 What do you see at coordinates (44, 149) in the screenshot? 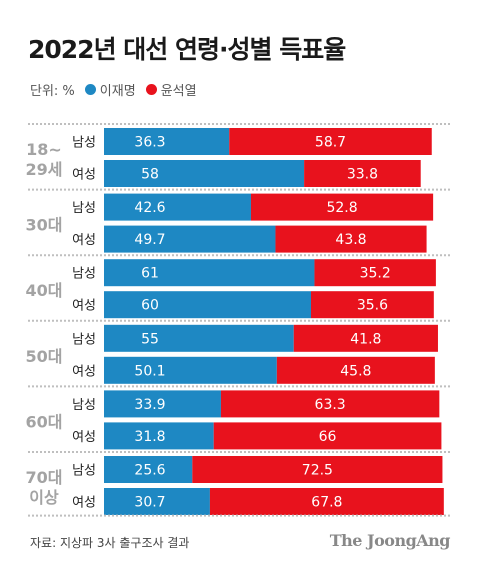
I see `age-group-label: 18~` at bounding box center [44, 149].